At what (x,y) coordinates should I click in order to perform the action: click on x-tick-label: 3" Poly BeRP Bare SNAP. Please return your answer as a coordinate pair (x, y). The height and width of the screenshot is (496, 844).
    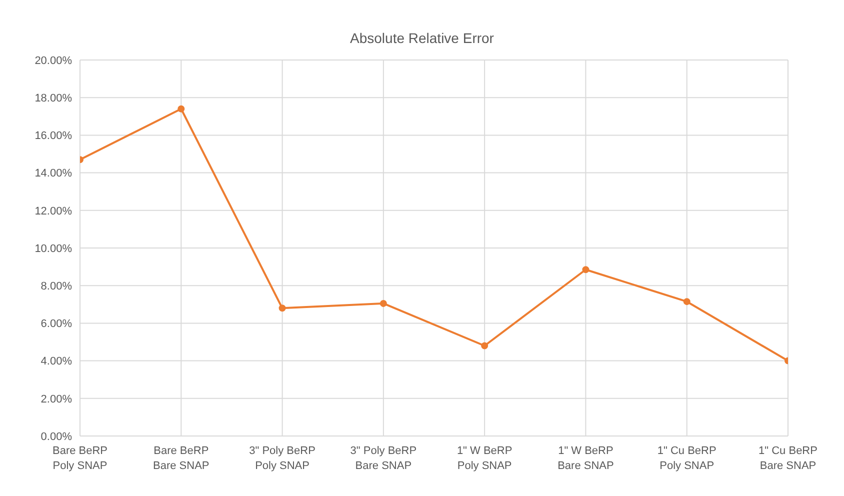
    Looking at the image, I should click on (383, 458).